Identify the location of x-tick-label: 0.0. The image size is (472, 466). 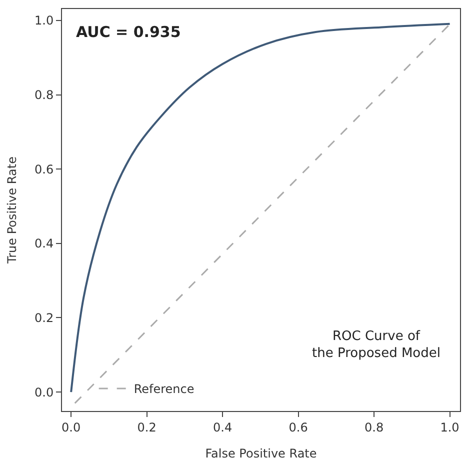
(71, 427).